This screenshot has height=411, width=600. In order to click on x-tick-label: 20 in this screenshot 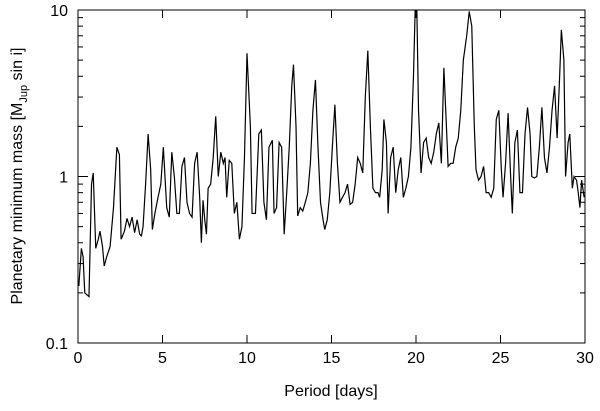, I will do `click(416, 358)`.